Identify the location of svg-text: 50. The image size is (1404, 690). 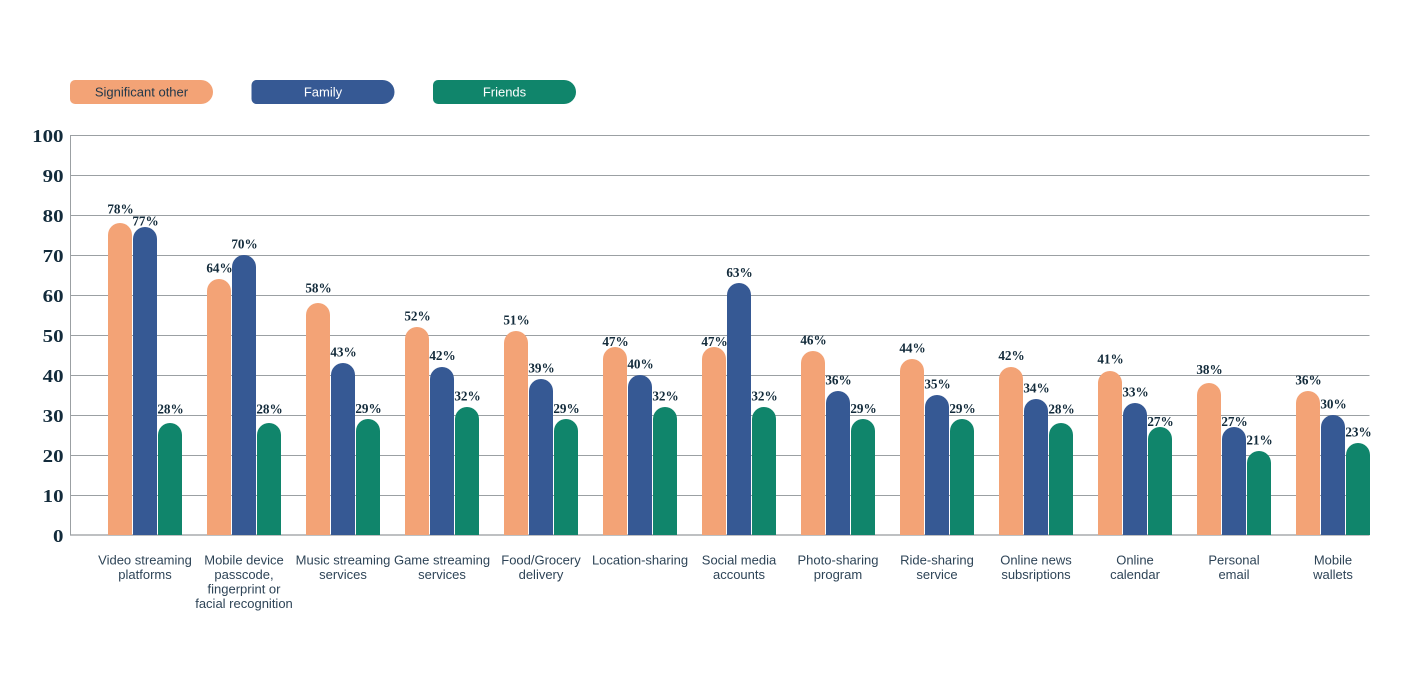
(53, 336).